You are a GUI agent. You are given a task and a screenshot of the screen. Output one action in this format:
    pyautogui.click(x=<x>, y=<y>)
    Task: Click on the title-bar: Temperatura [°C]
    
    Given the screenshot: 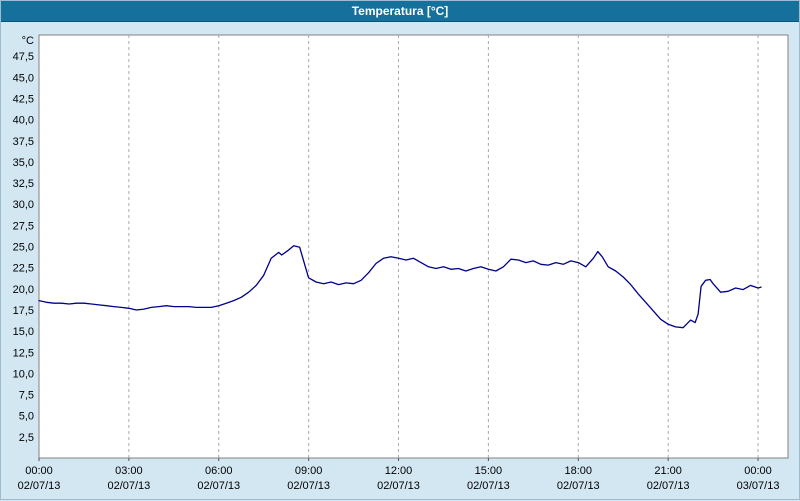 What is the action you would take?
    pyautogui.click(x=400, y=11)
    